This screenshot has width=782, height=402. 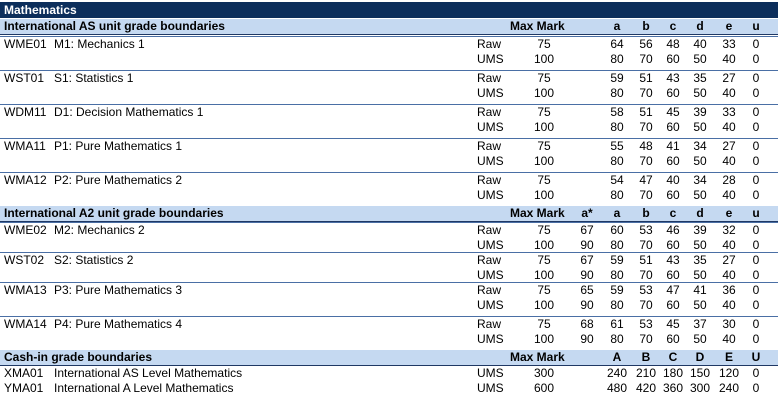 What do you see at coordinates (729, 180) in the screenshot?
I see `grade-value: 28` at bounding box center [729, 180].